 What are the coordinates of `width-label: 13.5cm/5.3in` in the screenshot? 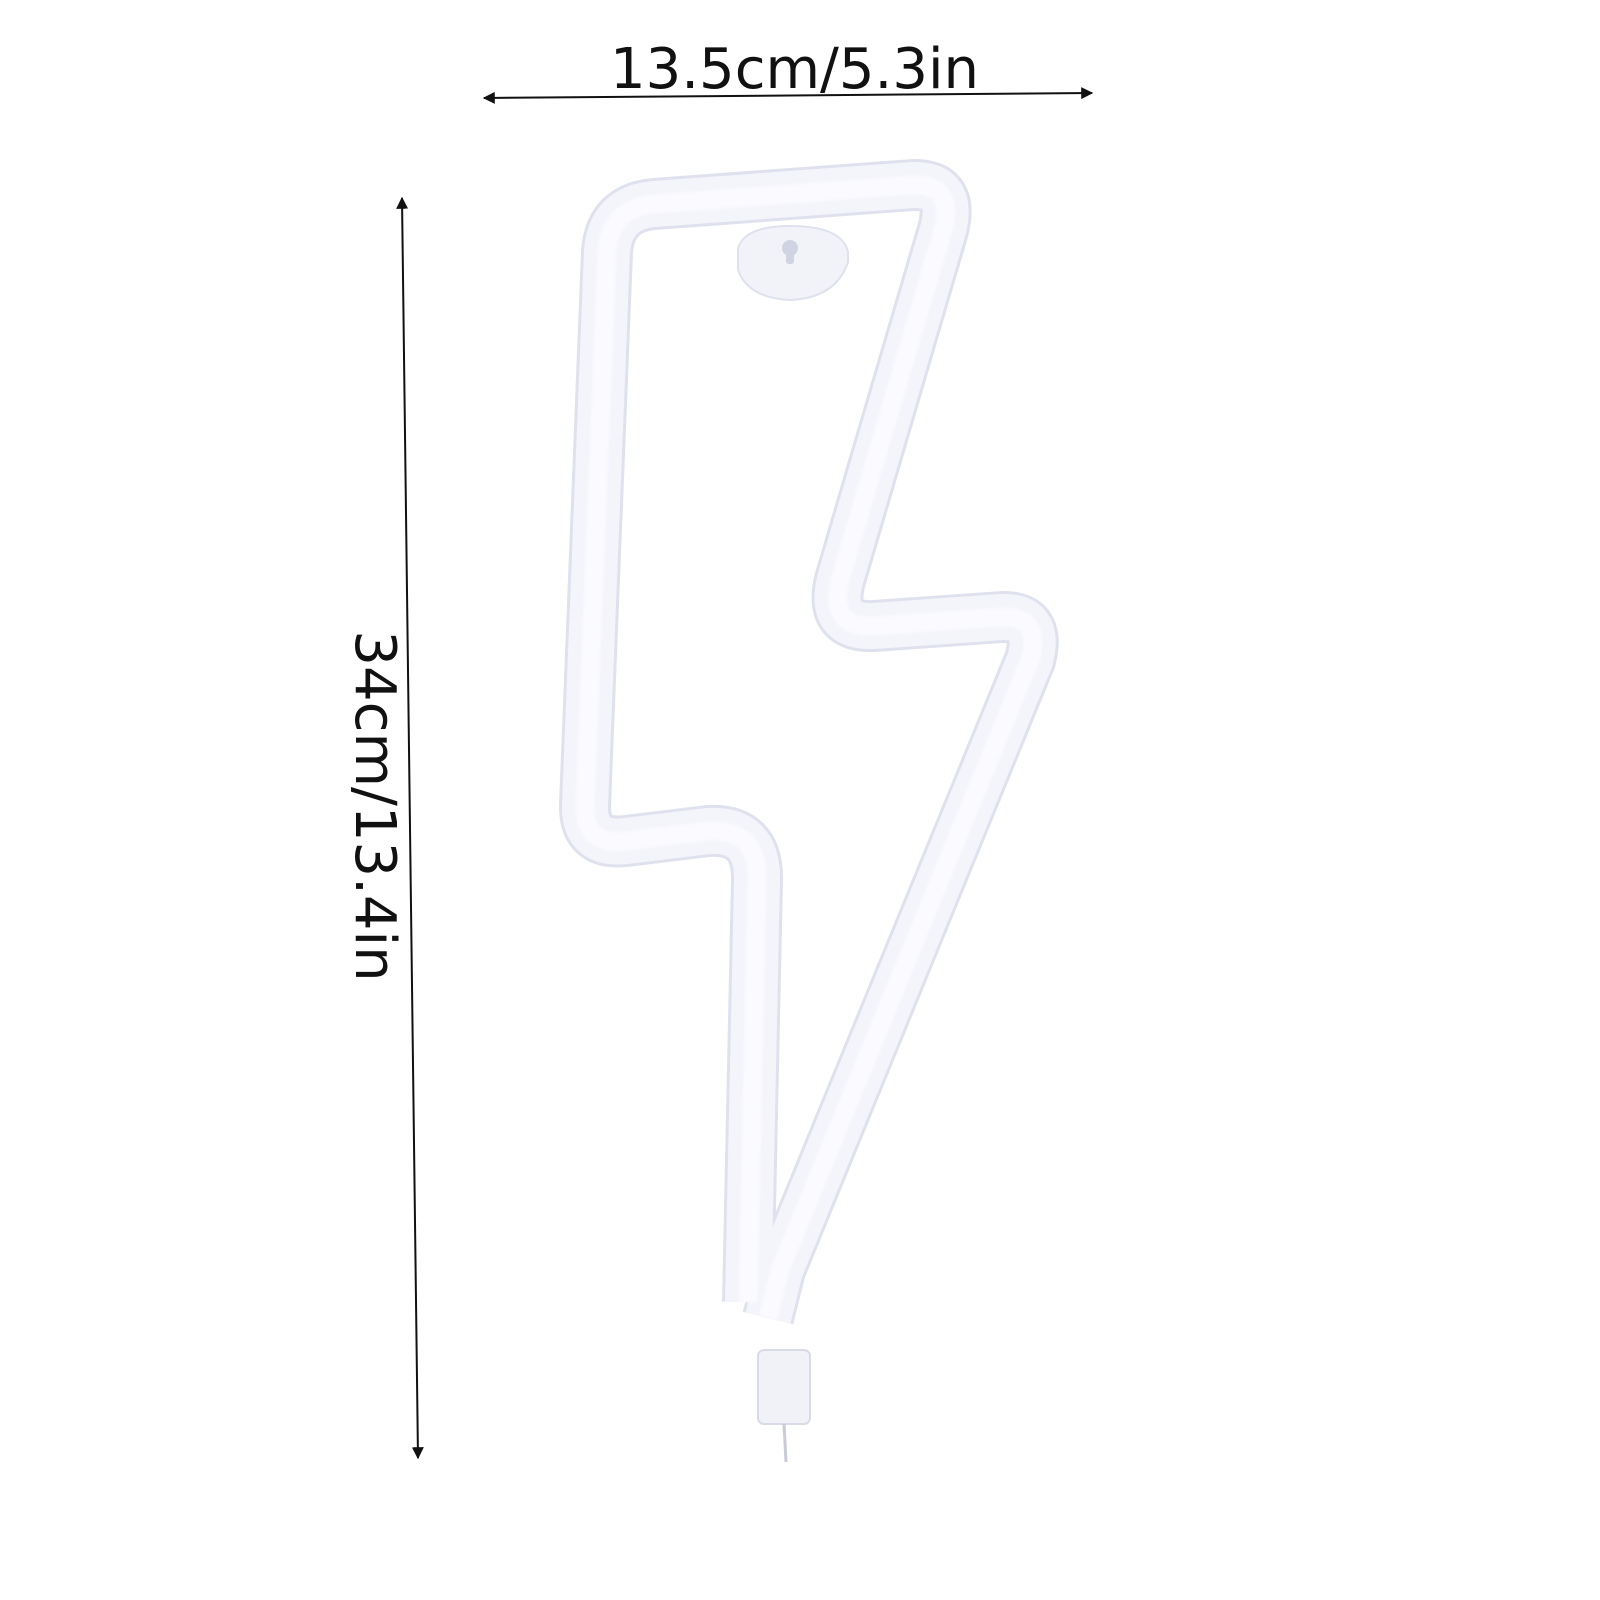 It's located at (795, 69).